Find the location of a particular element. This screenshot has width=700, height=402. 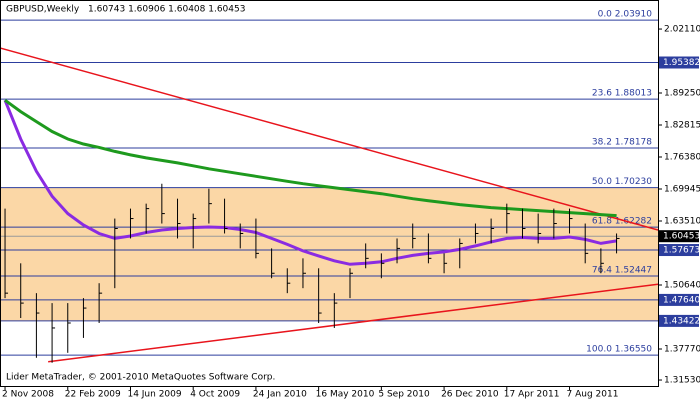

fib-label: 61.8 1.62282 is located at coordinates (622, 222).